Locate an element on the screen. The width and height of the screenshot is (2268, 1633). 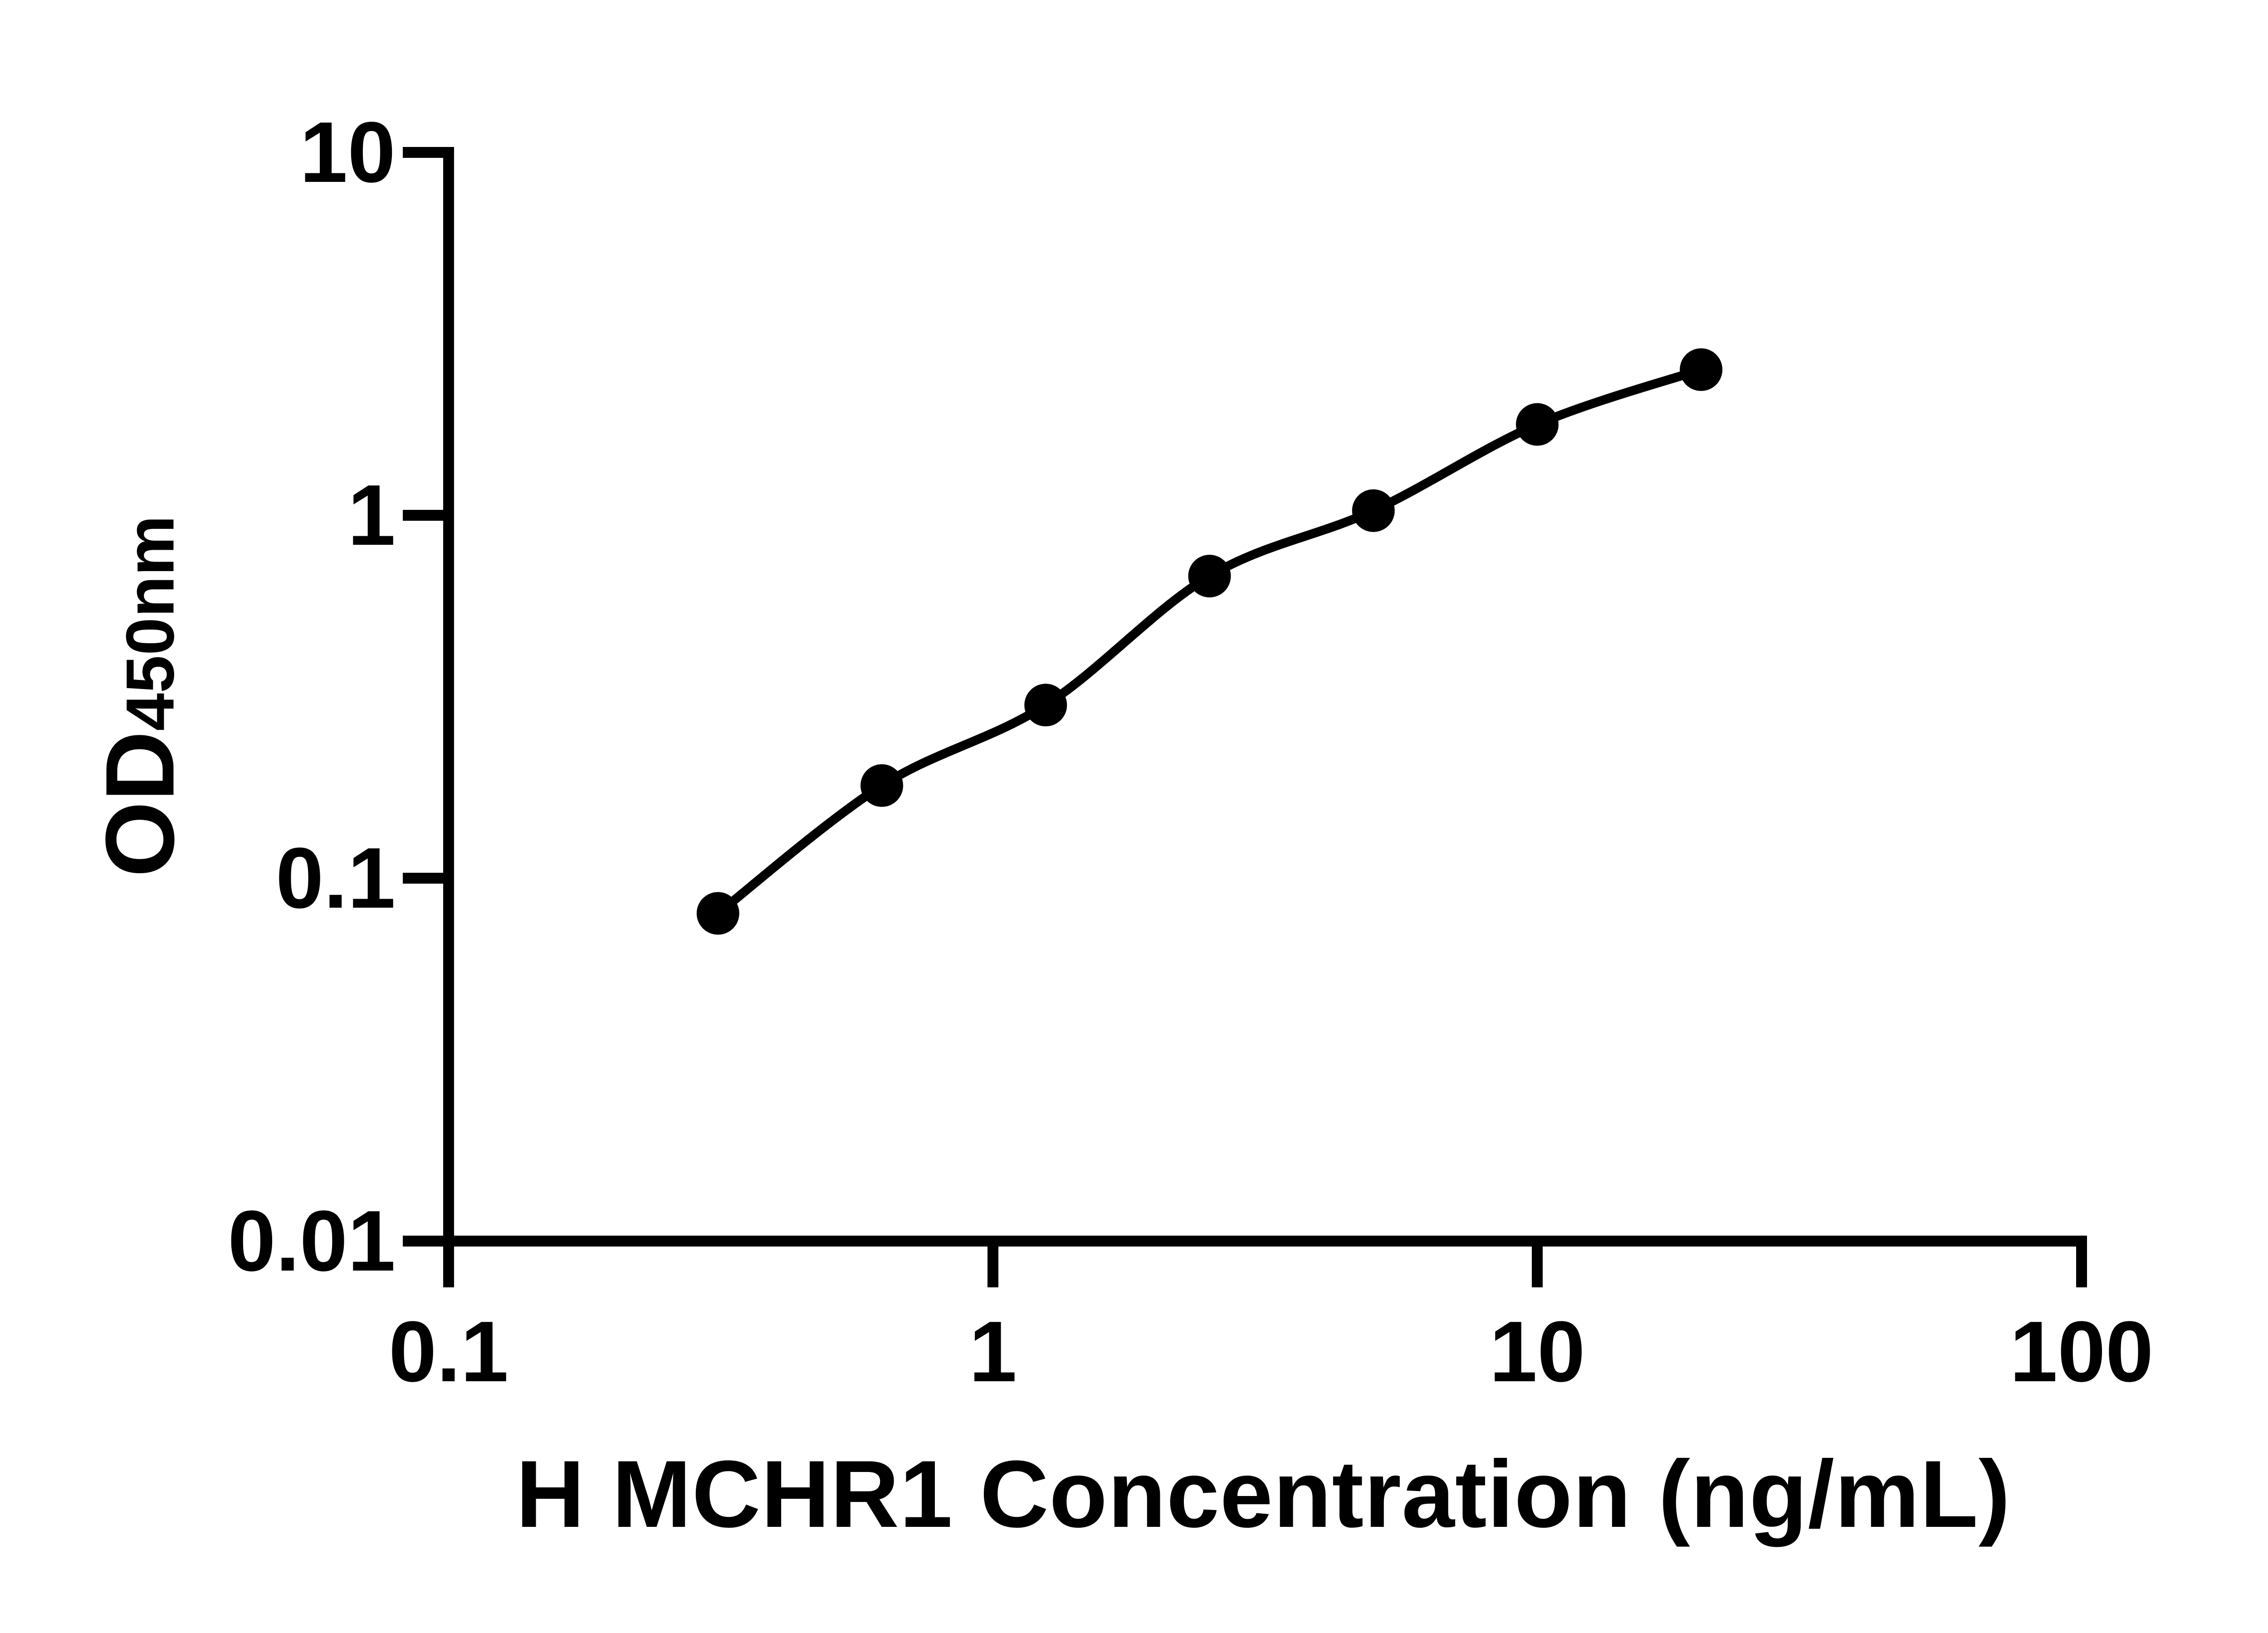
standard-curve-line is located at coordinates (1209, 641).